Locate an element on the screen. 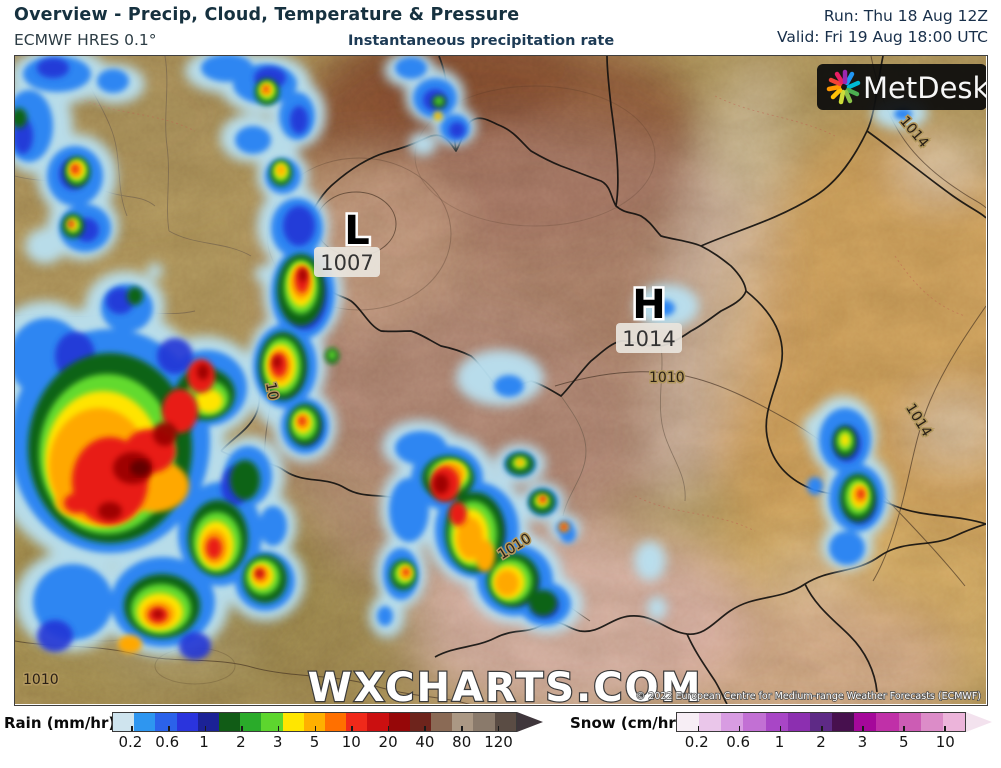 Image resolution: width=1001 pixels, height=768 pixels. isobar-label-1010-c: 1010 is located at coordinates (667, 378).